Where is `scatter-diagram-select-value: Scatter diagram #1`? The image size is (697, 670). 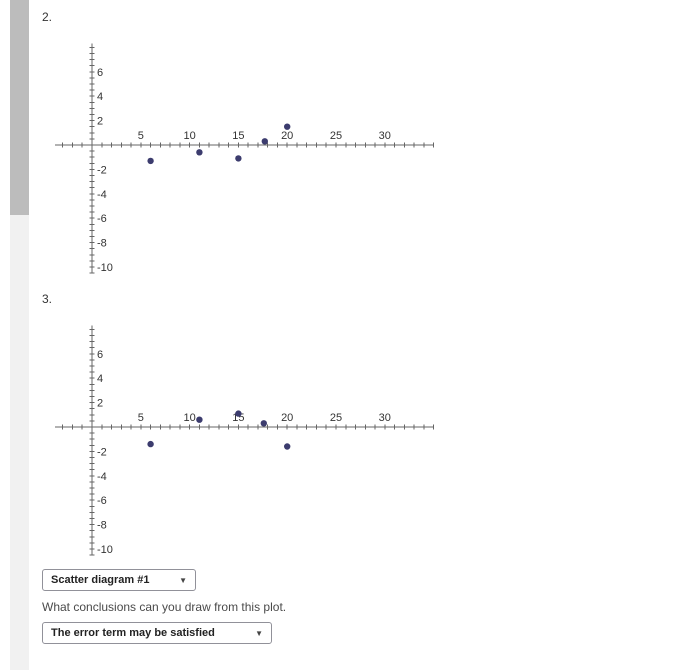
scatter-diagram-select-value: Scatter diagram #1 is located at coordinates (100, 580).